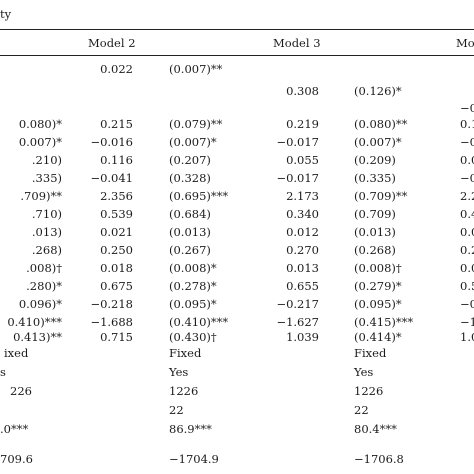 Image resolution: width=474 pixels, height=474 pixels. I want to click on groups-model3-cell: 22, so click(361, 410).